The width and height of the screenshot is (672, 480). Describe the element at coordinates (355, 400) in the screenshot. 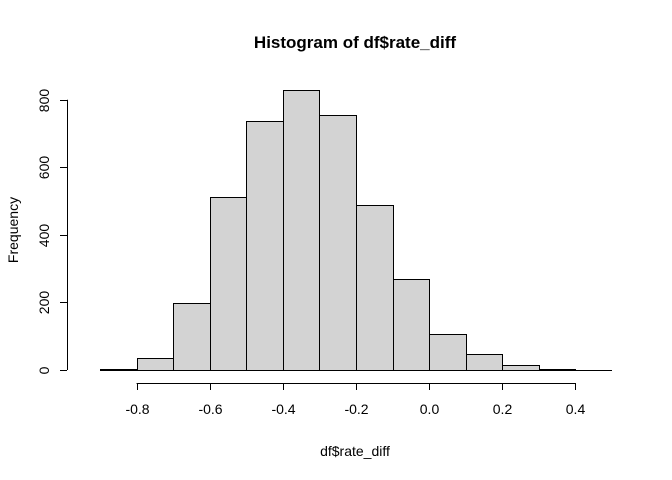

I see `x-axis: -0.8 -0.6 -0.4 -0.2 0.0 0.2 0.4` at that location.